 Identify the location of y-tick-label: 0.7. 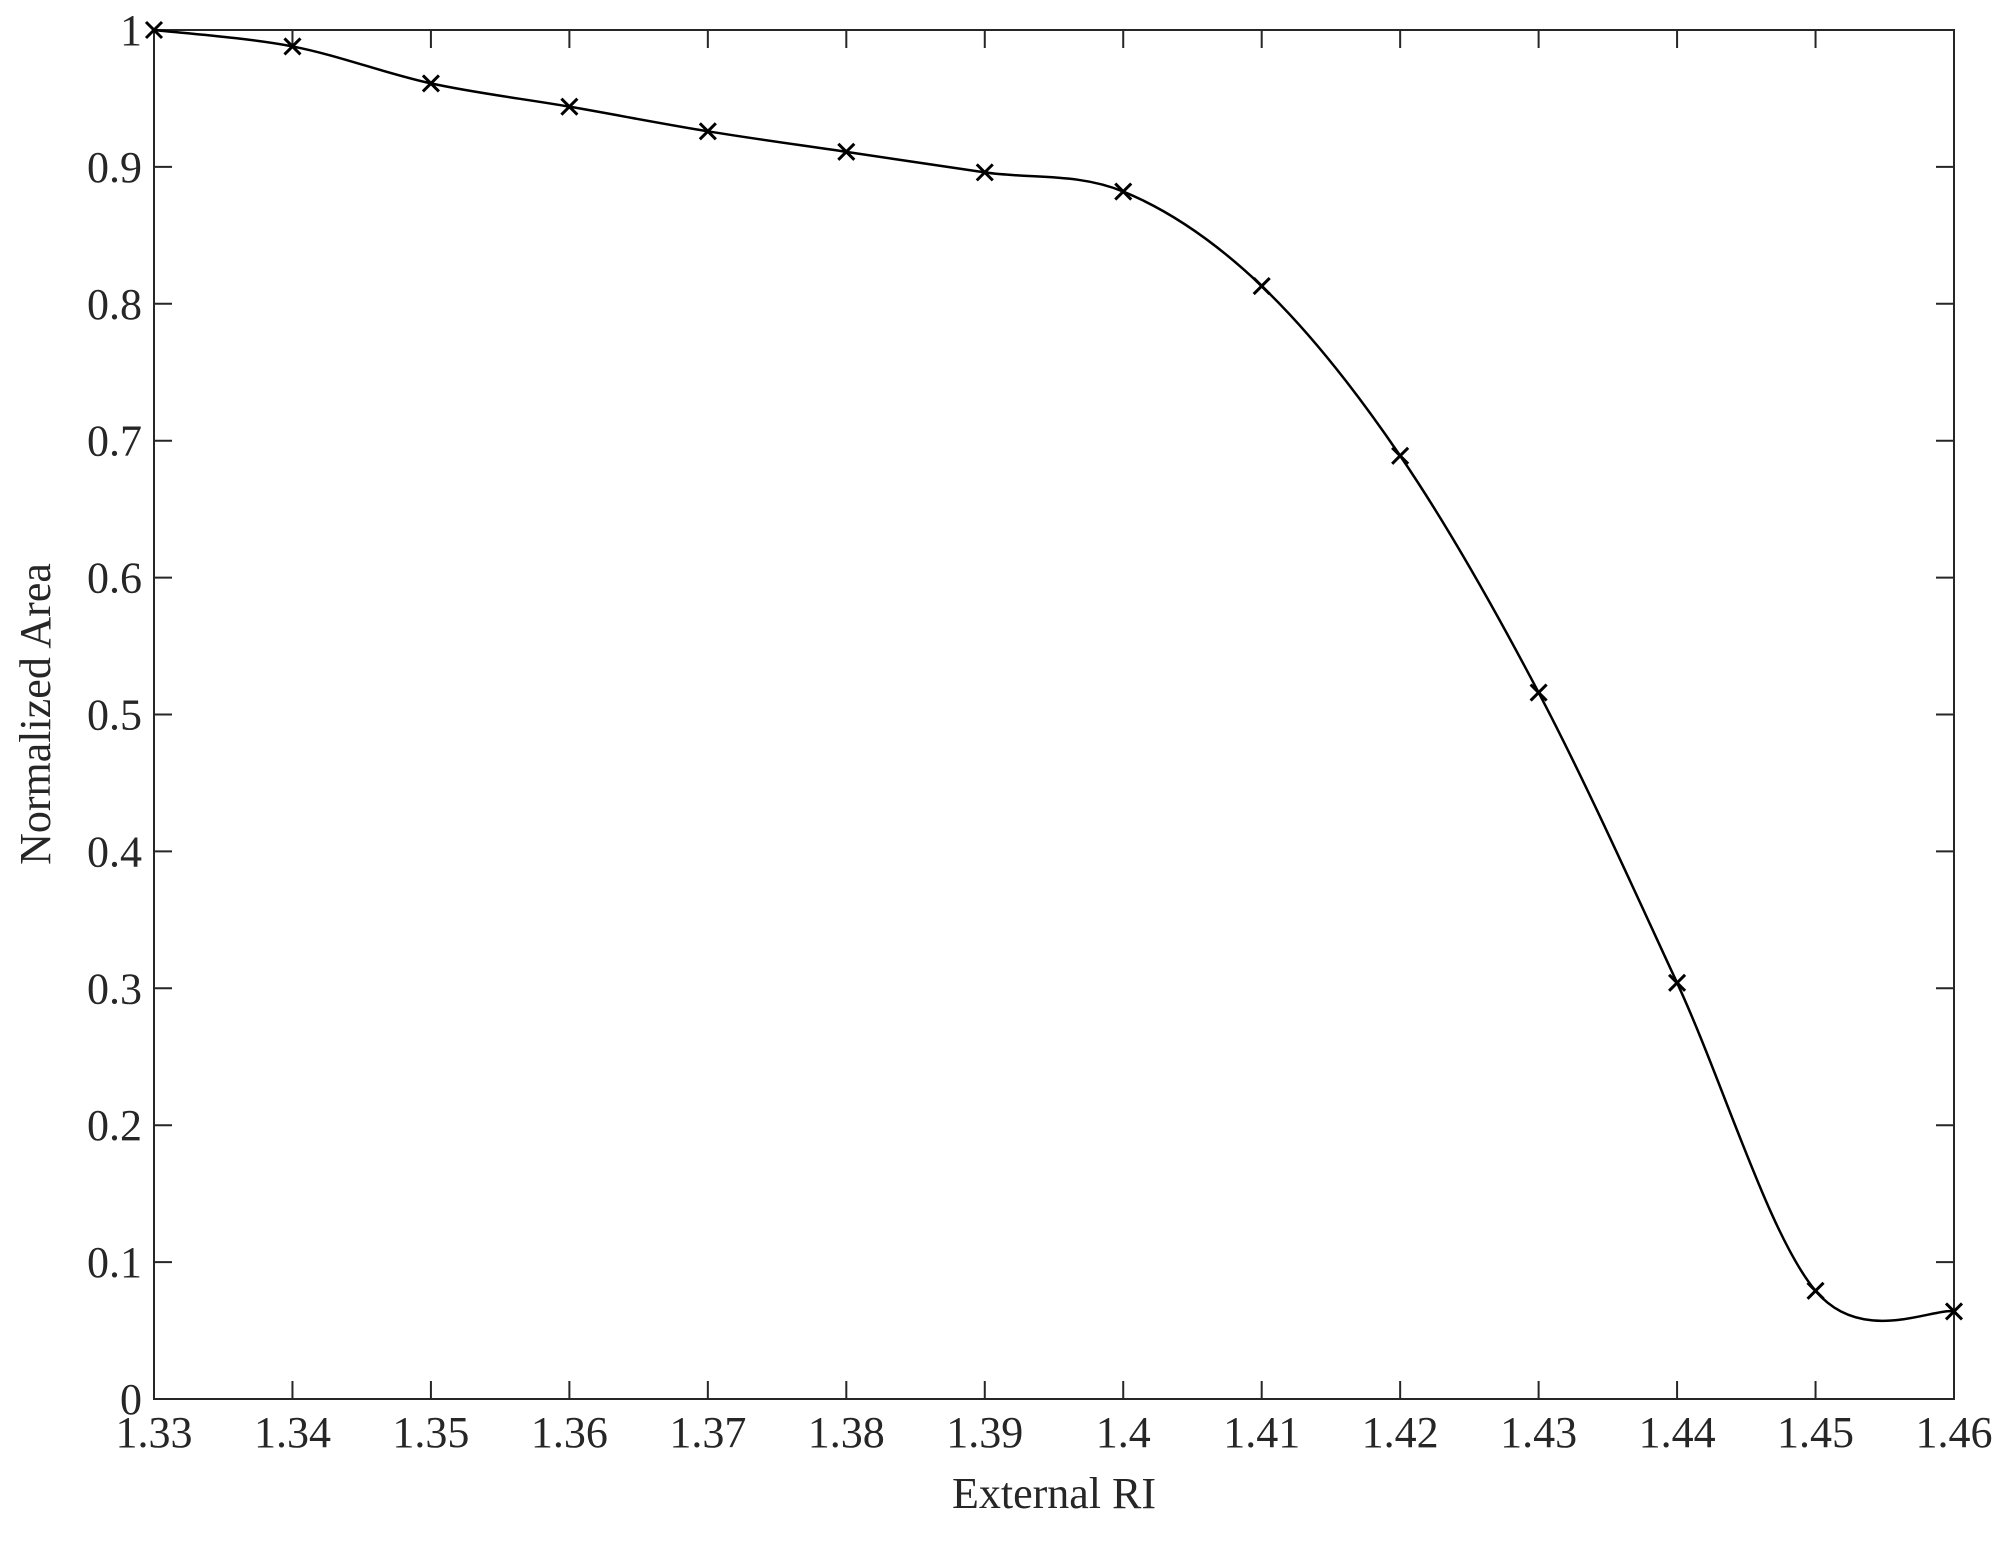
(114, 441).